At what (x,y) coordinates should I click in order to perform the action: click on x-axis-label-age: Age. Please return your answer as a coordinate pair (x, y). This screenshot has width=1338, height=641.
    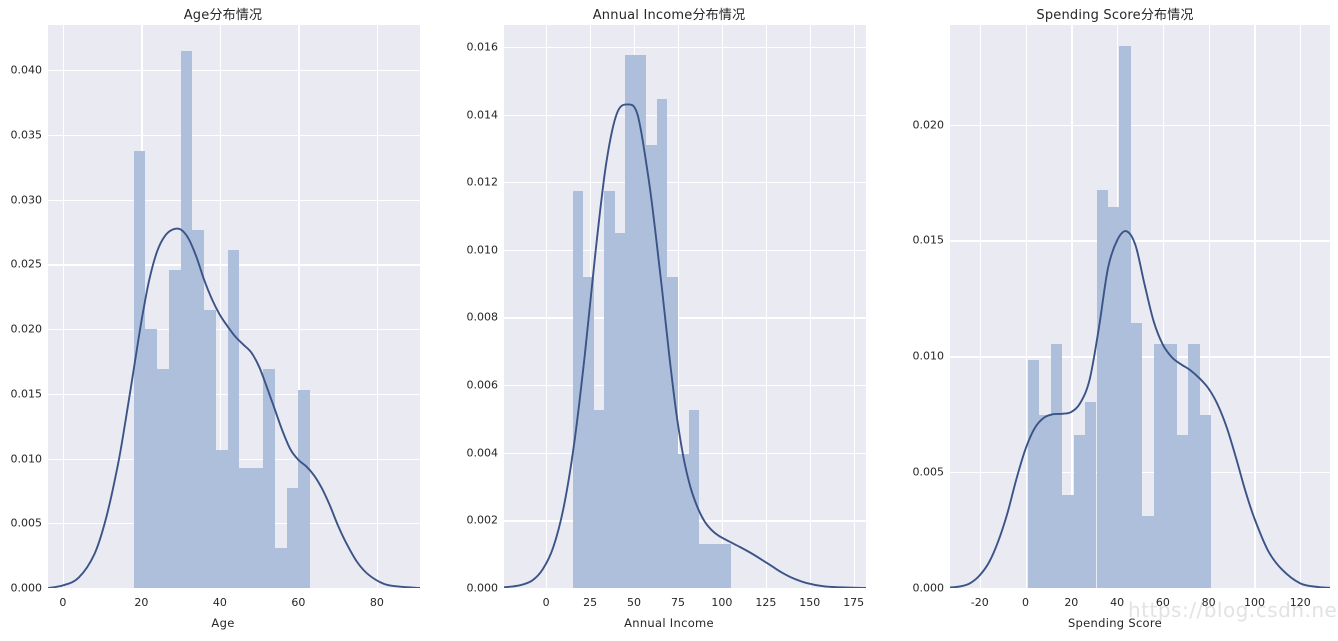
    Looking at the image, I should click on (223, 623).